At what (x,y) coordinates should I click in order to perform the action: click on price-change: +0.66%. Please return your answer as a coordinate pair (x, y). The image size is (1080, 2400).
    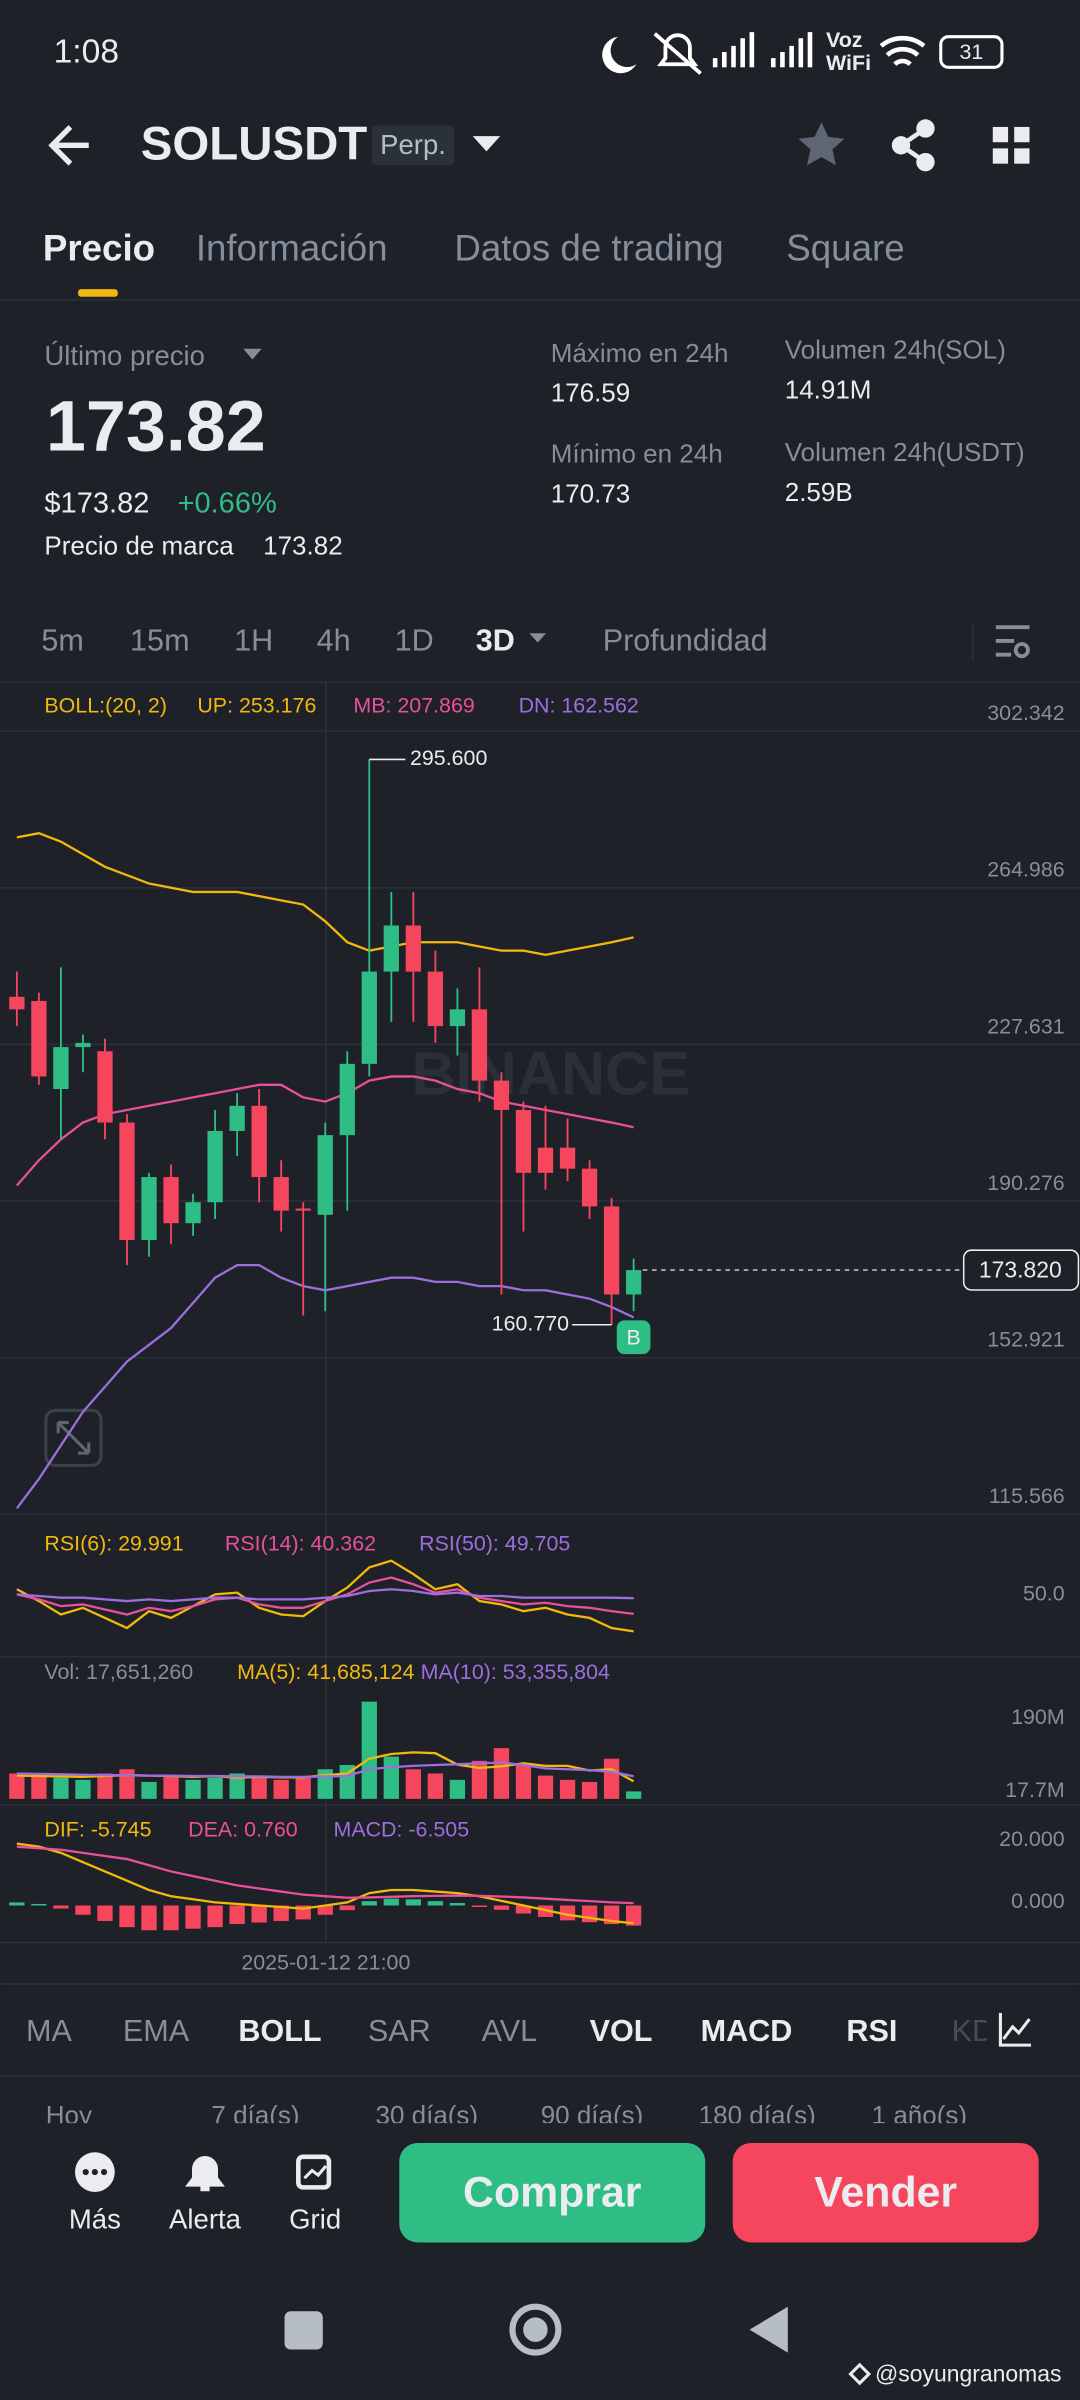
    Looking at the image, I should click on (226, 503).